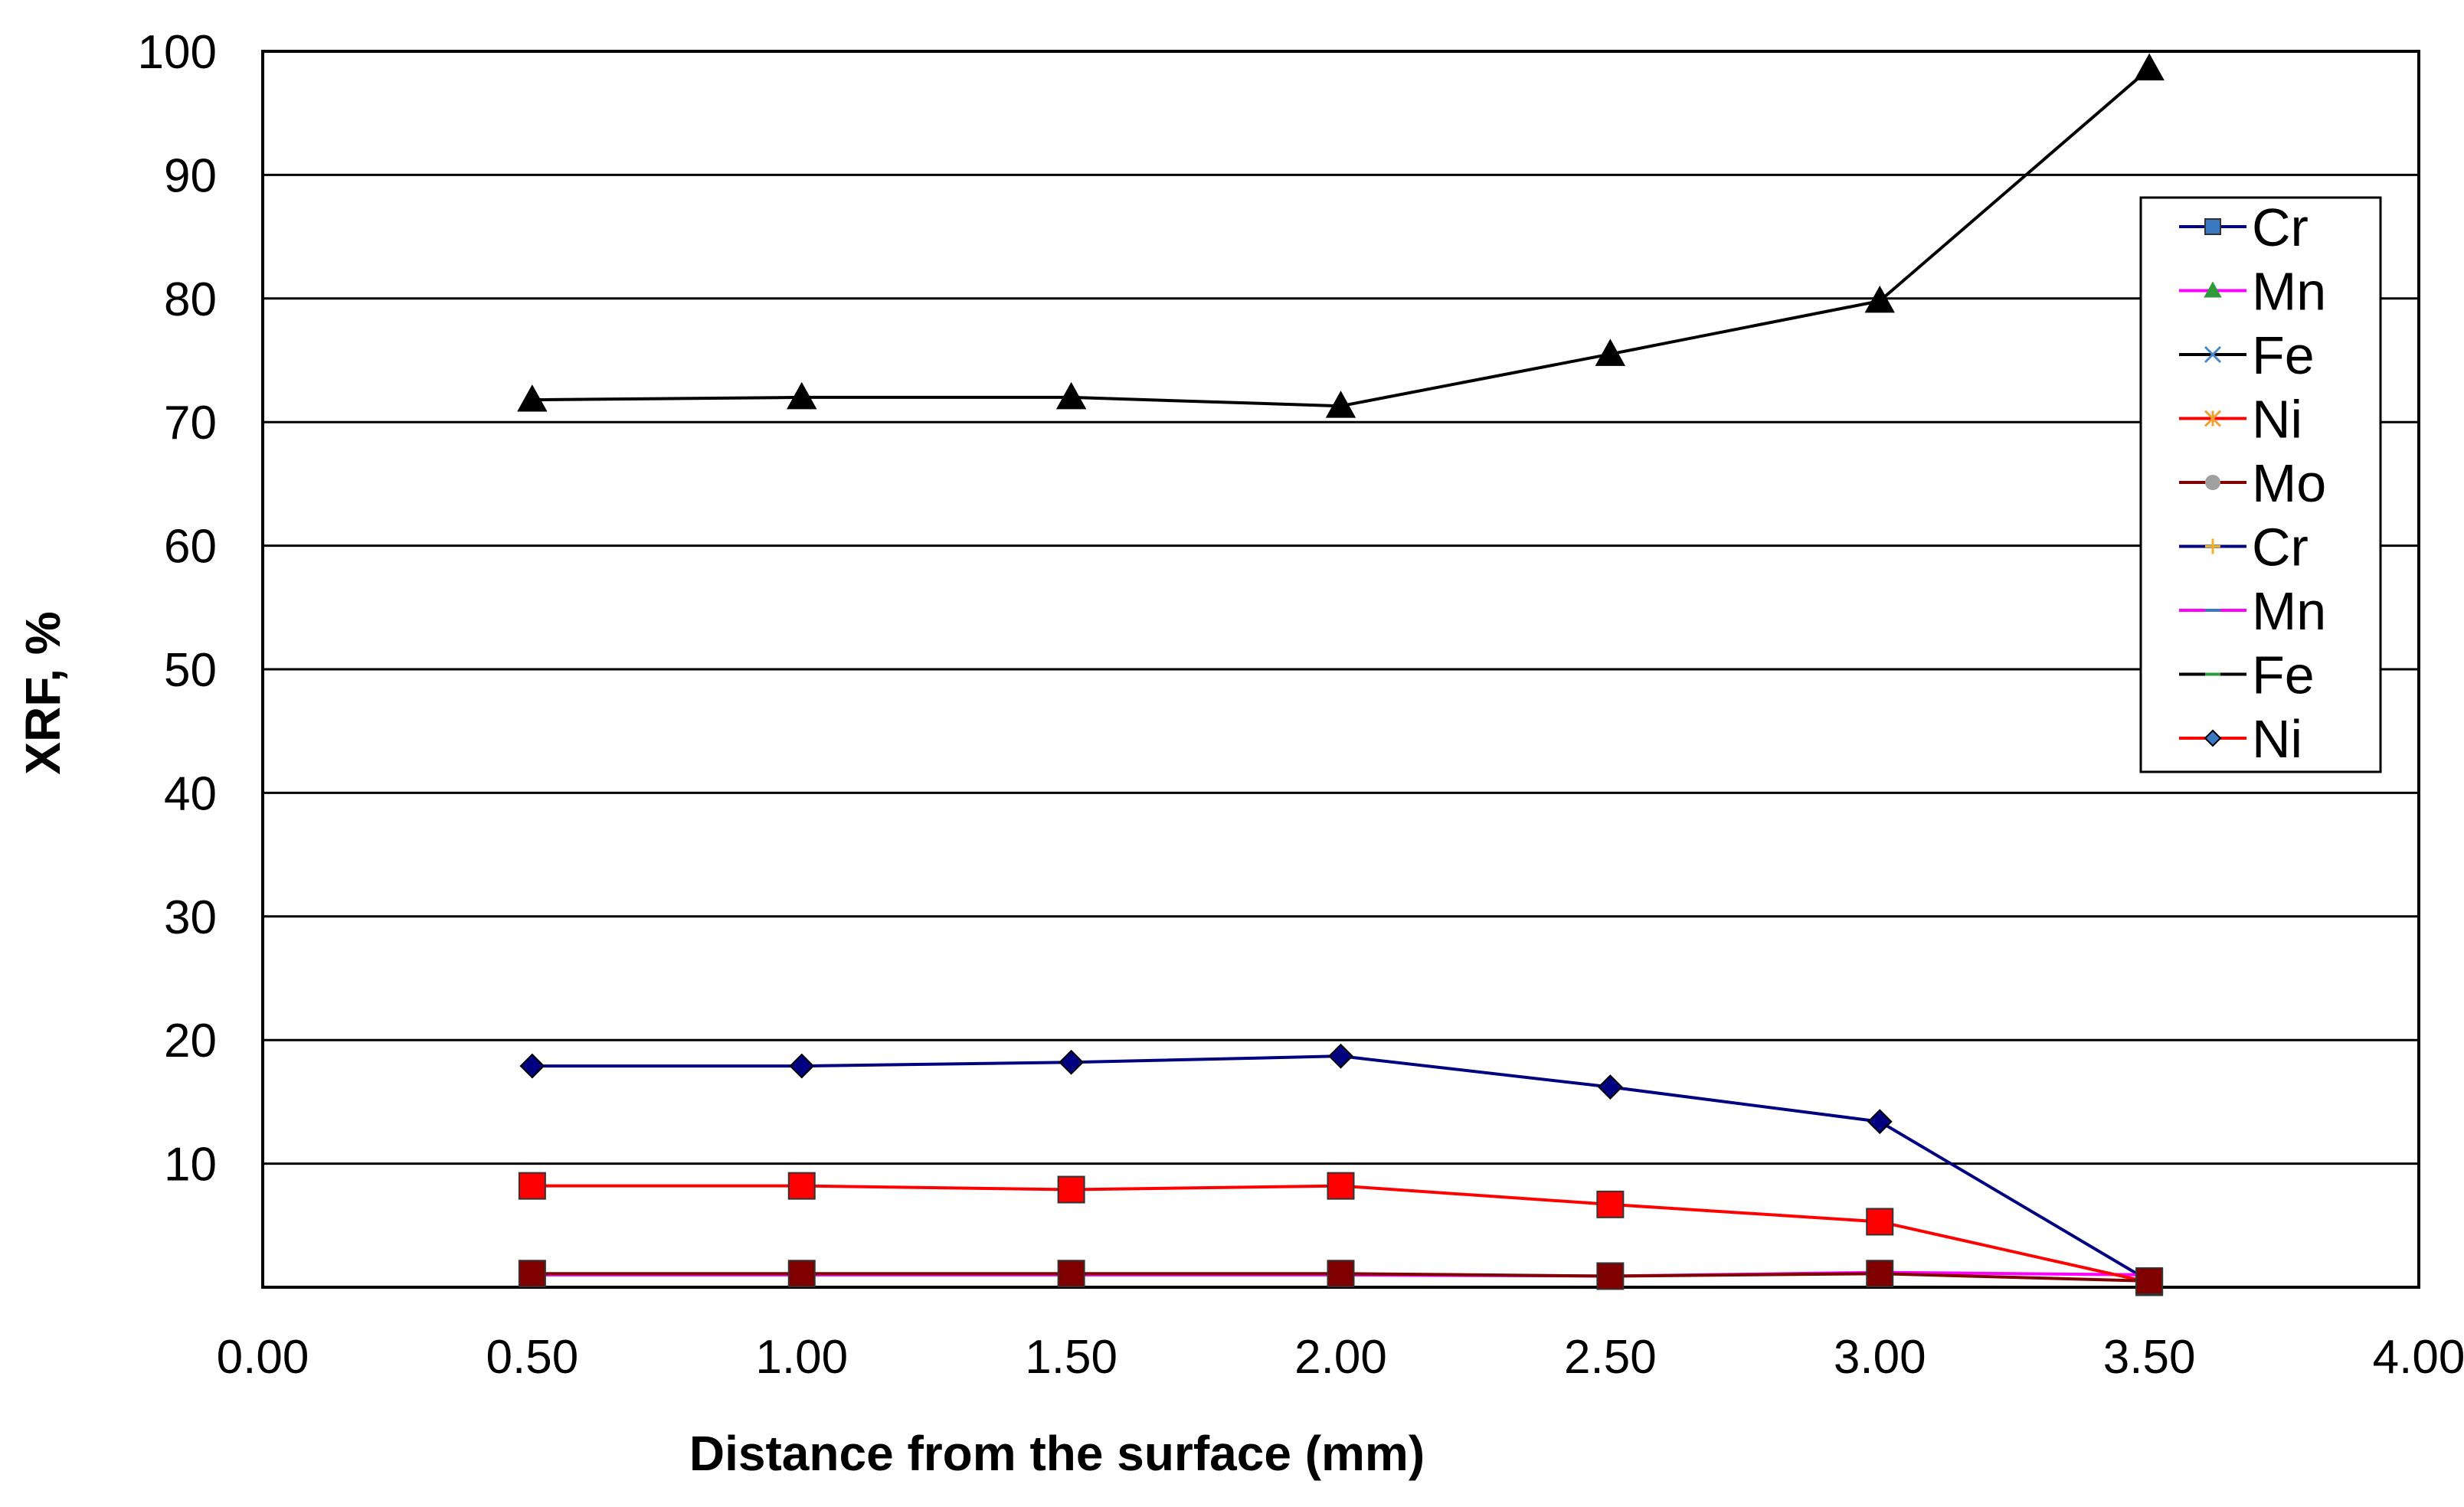 This screenshot has width=2464, height=1507. What do you see at coordinates (2240, 739) in the screenshot?
I see `legend-entry-9: Ni` at bounding box center [2240, 739].